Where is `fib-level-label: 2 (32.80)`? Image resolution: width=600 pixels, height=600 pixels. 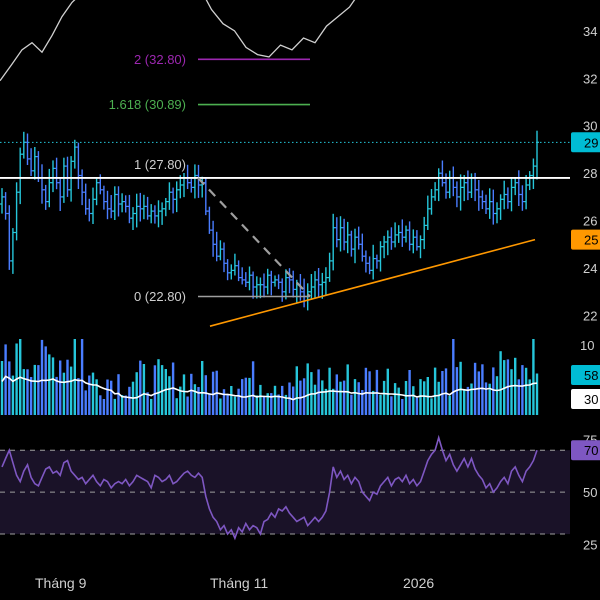
fib-level-label: 2 (32.80) is located at coordinates (160, 59).